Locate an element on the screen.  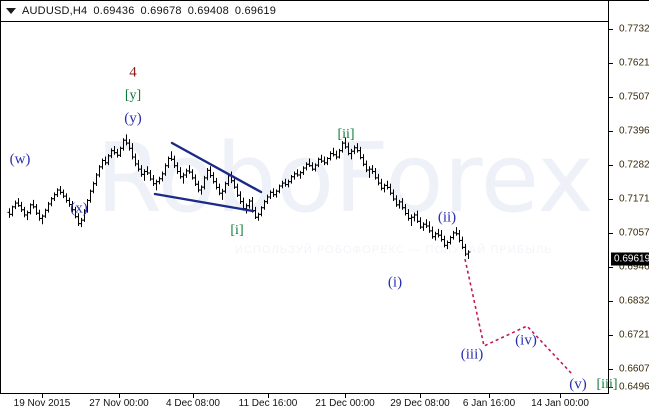
current-price-label: 0.69619 is located at coordinates (630, 259).